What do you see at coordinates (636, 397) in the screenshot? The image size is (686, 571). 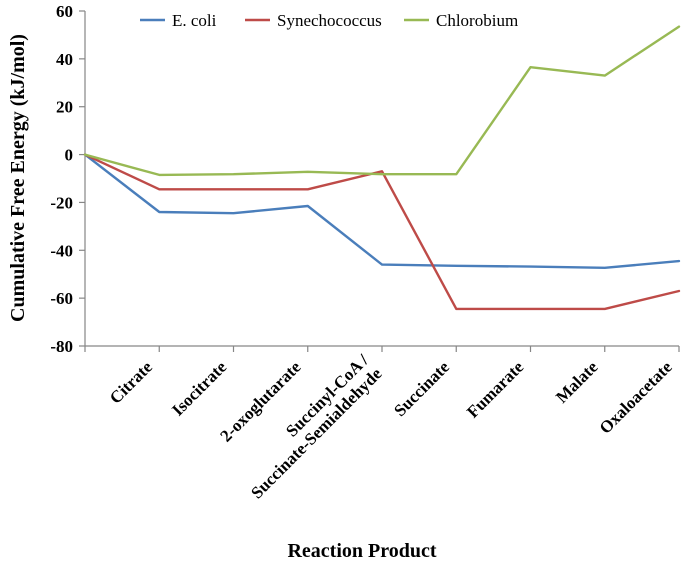 I see `x-category-label: Oxaloacetate` at bounding box center [636, 397].